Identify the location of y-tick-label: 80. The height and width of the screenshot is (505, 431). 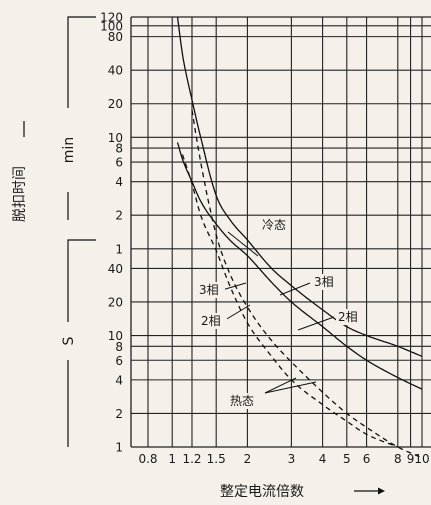
(115, 37).